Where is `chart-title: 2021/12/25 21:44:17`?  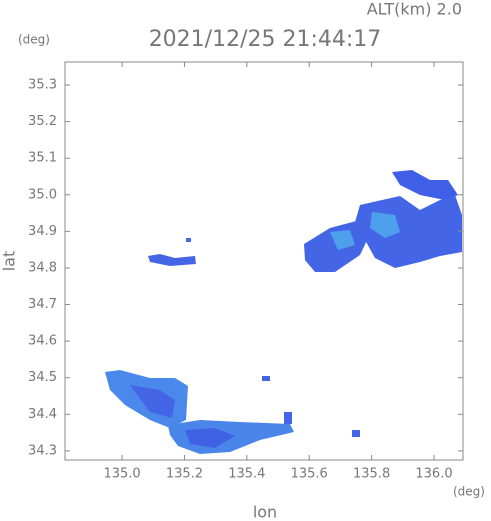
chart-title: 2021/12/25 21:44:17 is located at coordinates (265, 39).